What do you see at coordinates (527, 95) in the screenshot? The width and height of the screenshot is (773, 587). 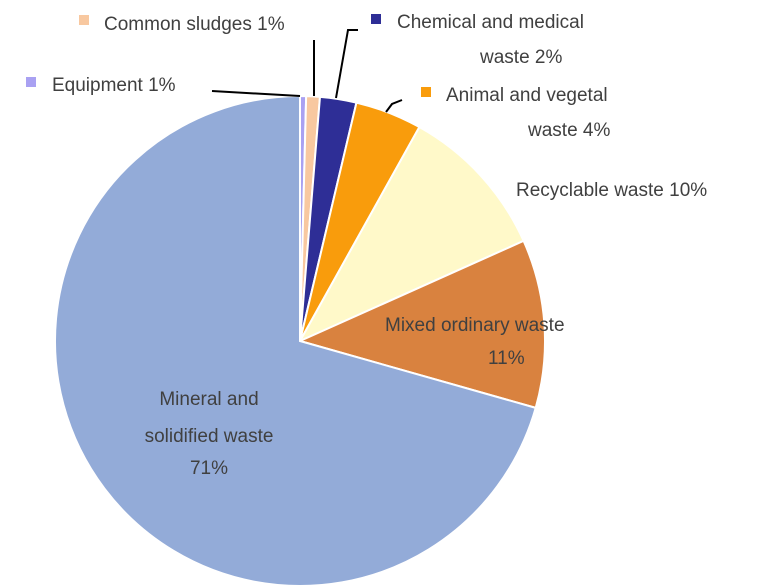 I see `label-animal-line1: Animal and vegetal` at bounding box center [527, 95].